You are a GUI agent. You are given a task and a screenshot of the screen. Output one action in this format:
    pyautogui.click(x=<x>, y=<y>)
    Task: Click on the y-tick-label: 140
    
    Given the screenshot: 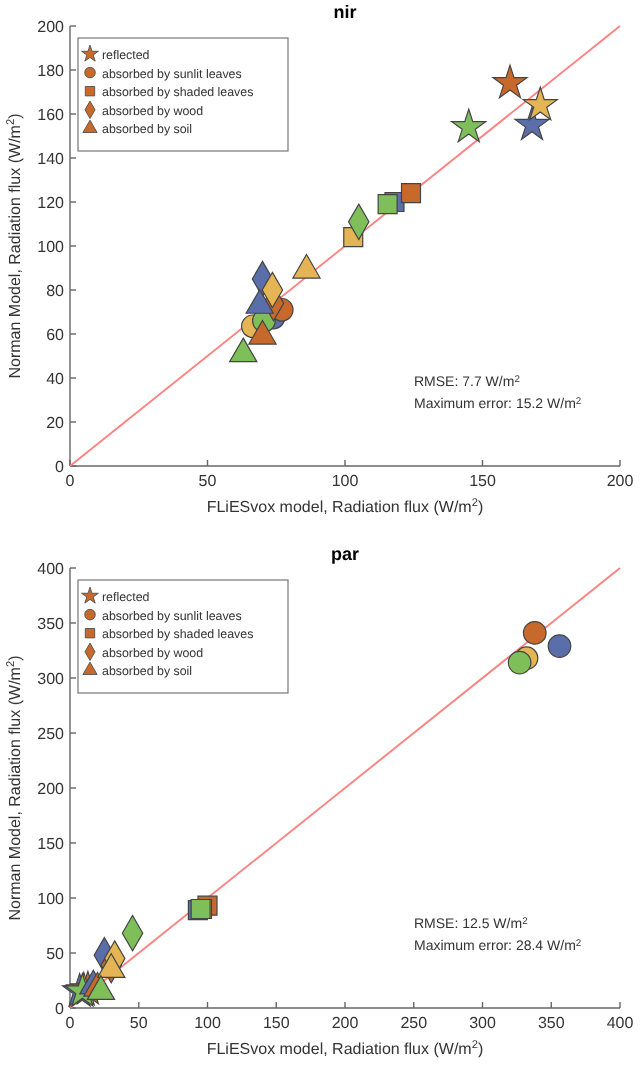 What is the action you would take?
    pyautogui.click(x=51, y=159)
    